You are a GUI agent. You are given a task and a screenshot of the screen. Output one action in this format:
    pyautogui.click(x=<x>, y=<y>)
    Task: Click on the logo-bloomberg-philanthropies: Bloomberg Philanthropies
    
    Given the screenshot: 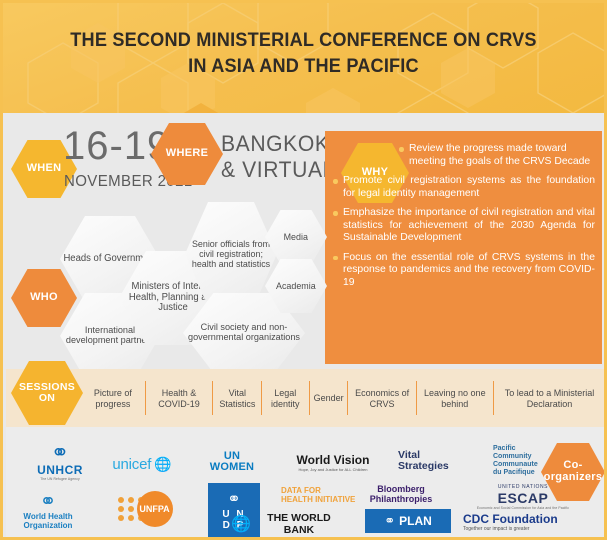 What is the action you would take?
    pyautogui.click(x=401, y=494)
    